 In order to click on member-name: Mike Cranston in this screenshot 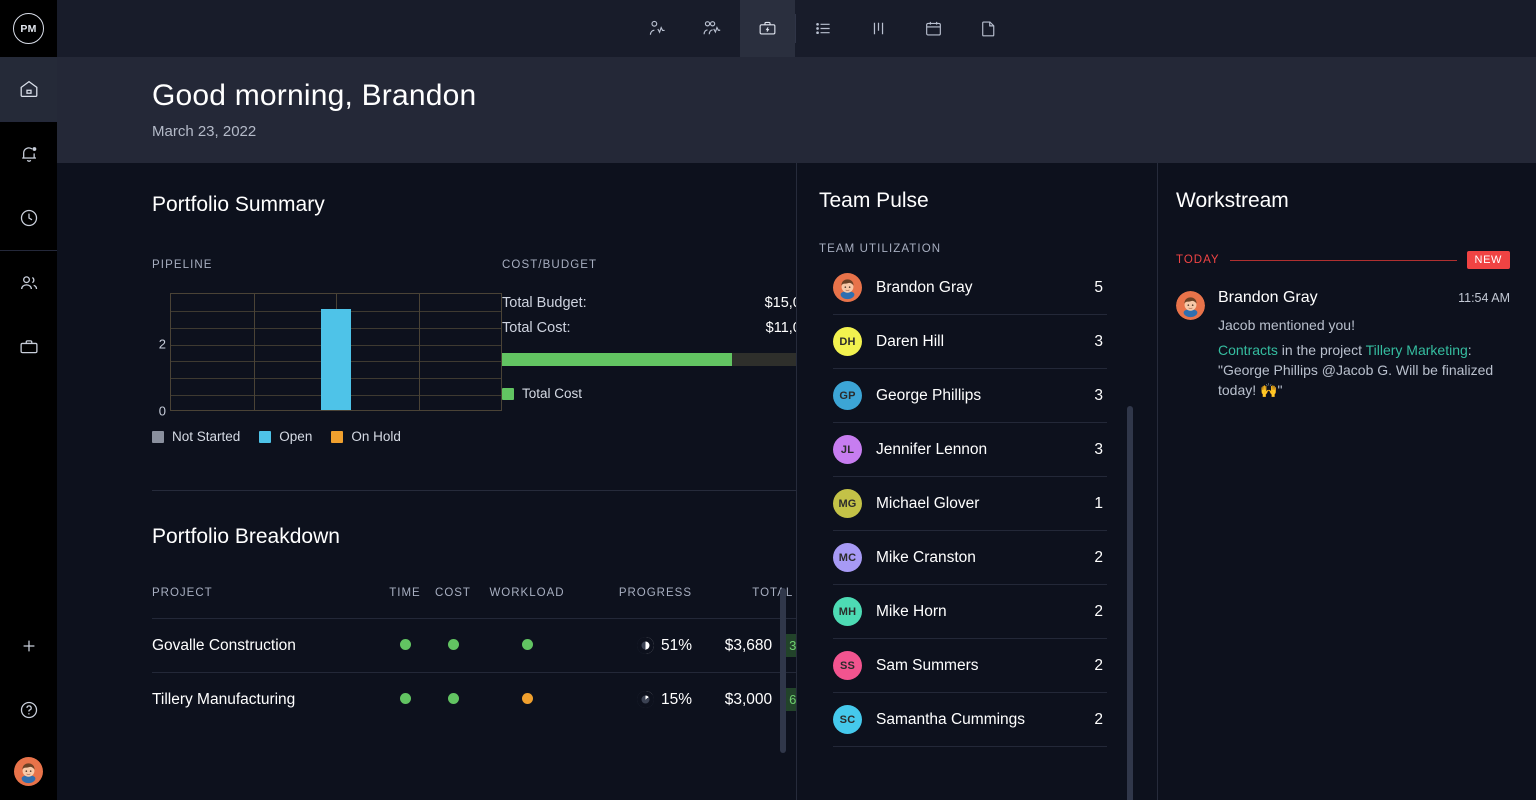, I will do `click(926, 557)`.